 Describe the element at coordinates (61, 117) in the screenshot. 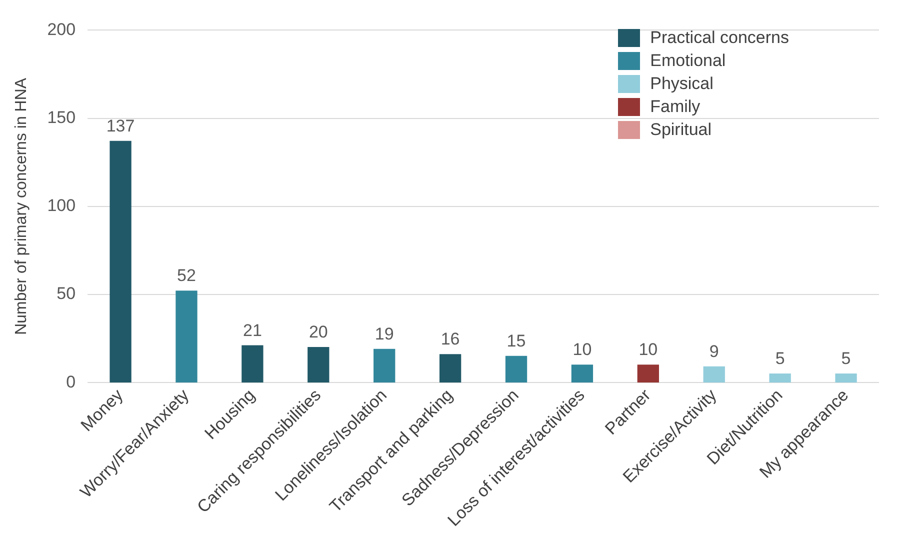

I see `y-tick-label: 150` at that location.